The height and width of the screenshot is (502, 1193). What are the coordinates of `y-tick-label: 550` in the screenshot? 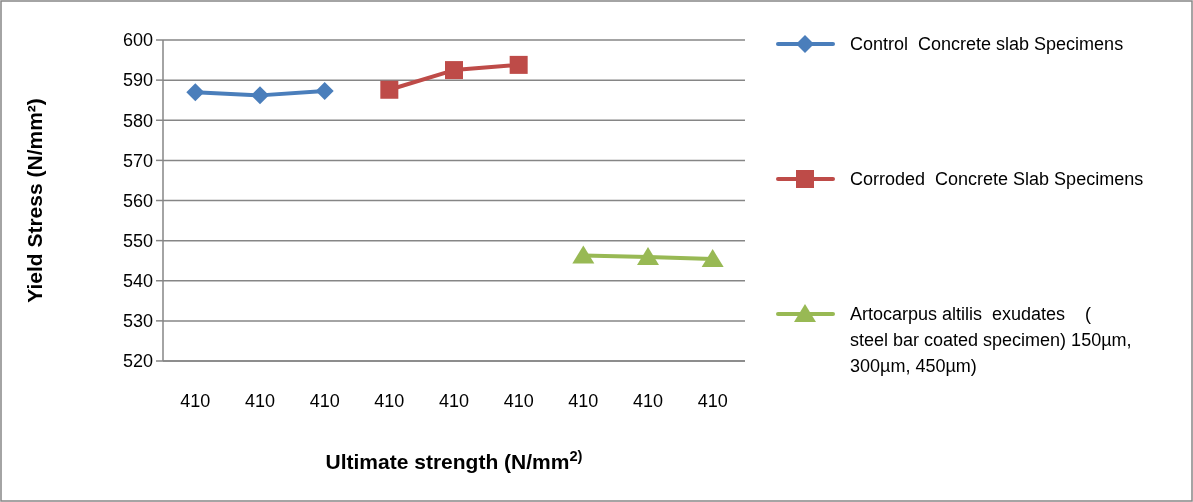 It's located at (137, 240).